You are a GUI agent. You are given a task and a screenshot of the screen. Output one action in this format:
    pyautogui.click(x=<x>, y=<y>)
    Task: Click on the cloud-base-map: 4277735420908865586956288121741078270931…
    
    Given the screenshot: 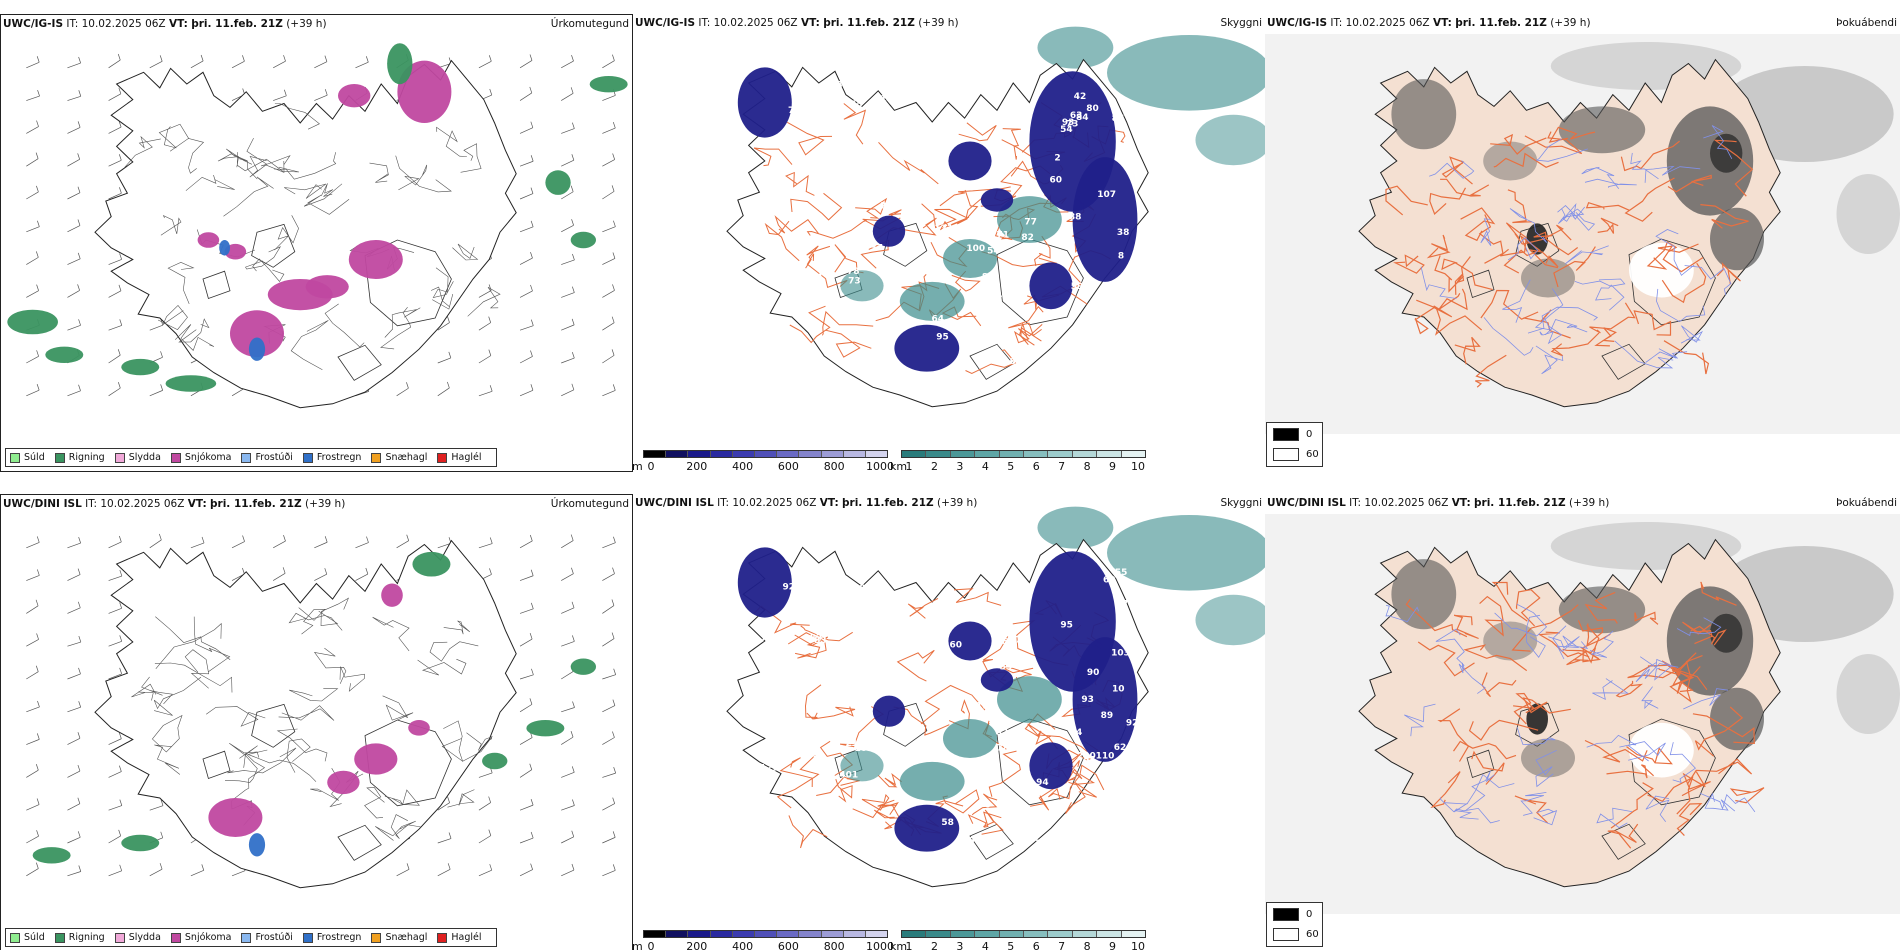 What is the action you would take?
    pyautogui.click(x=995, y=217)
    